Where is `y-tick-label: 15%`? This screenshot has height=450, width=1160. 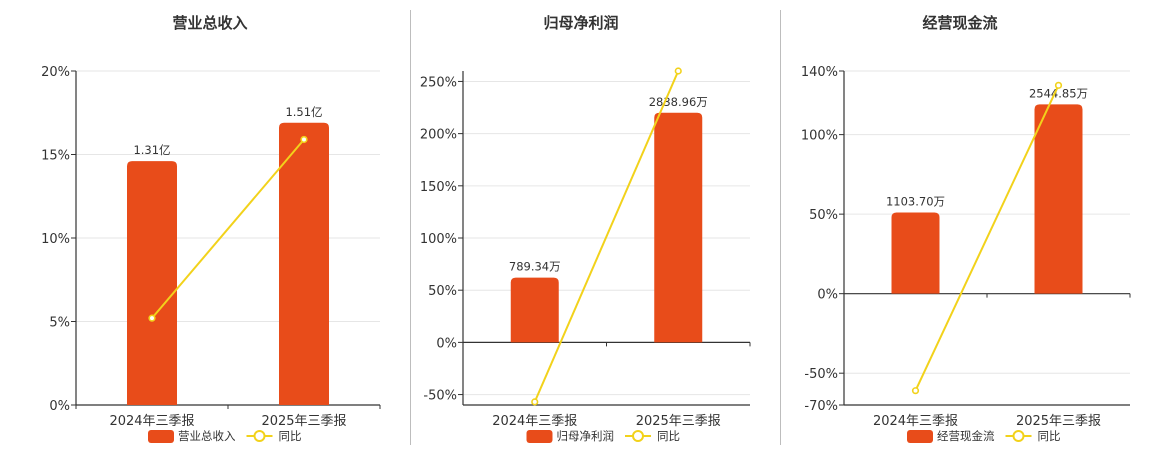
y-tick-label: 15% is located at coordinates (55, 156).